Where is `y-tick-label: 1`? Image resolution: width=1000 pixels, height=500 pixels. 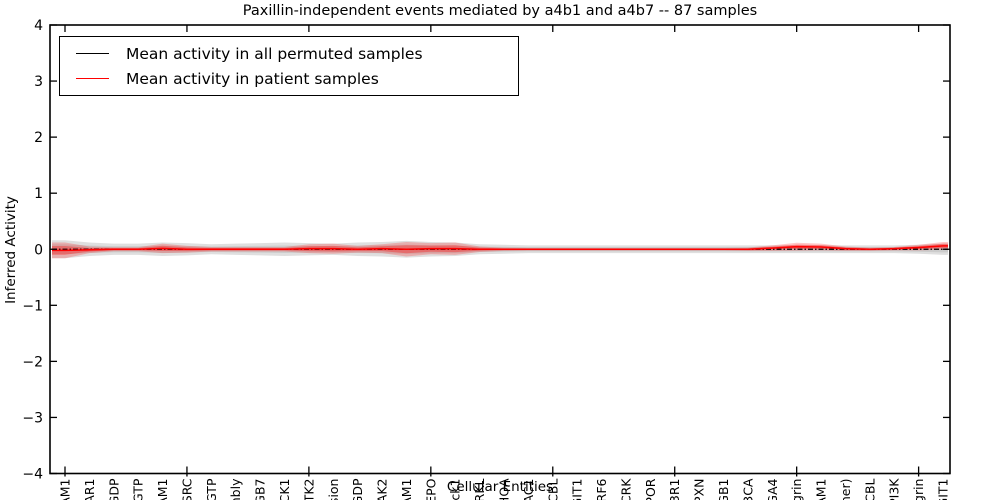 y-tick-label: 1 is located at coordinates (38, 194).